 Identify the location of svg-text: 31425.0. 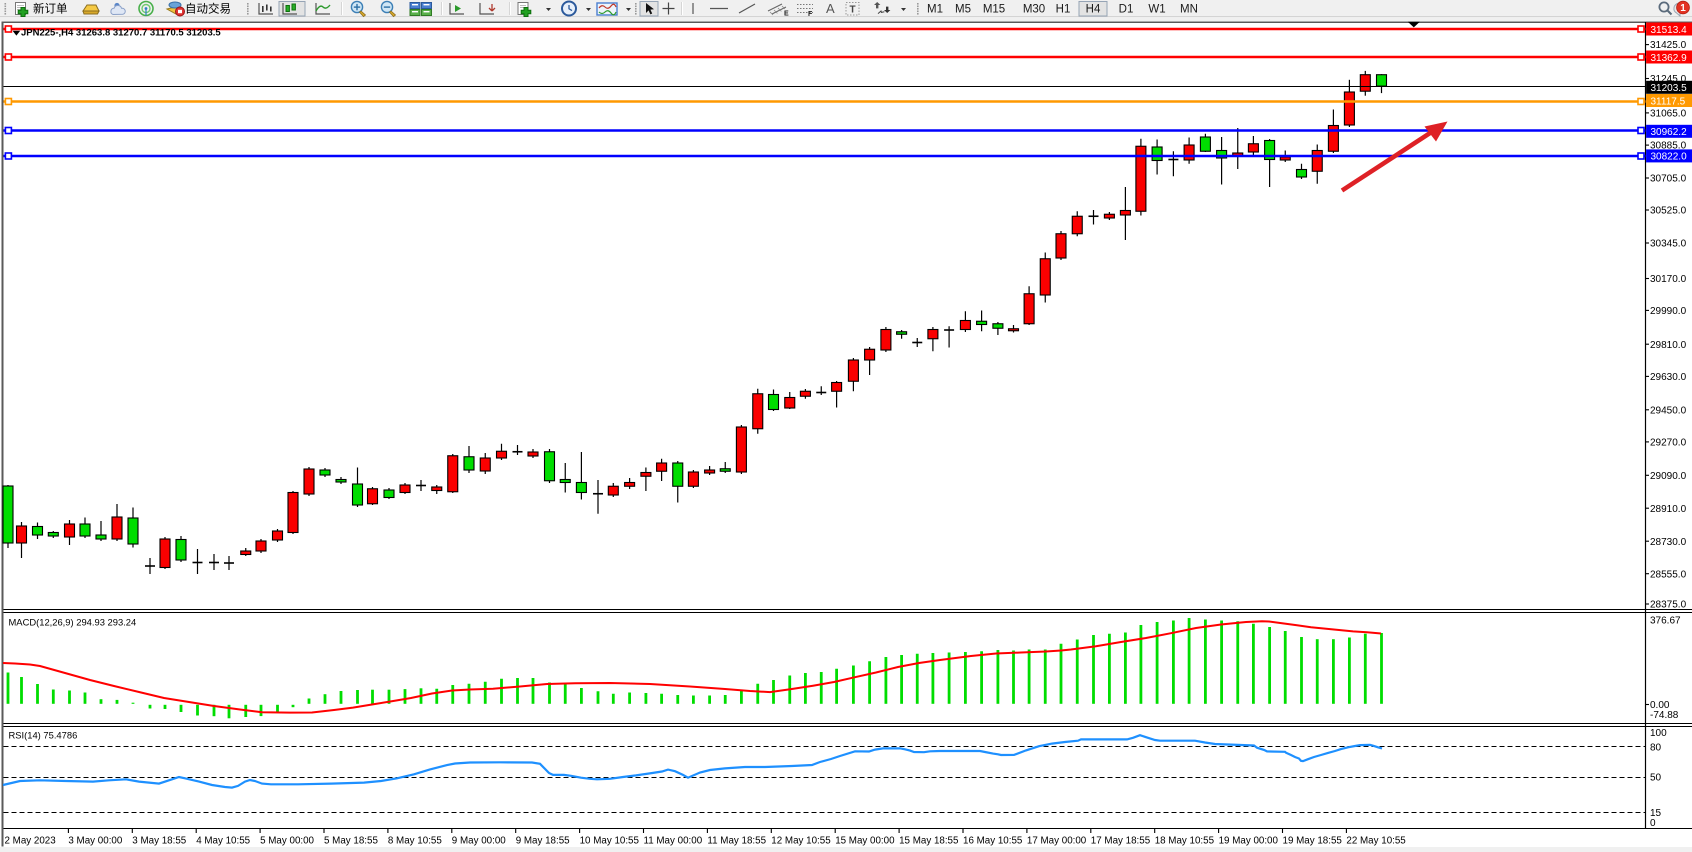
(1668, 45).